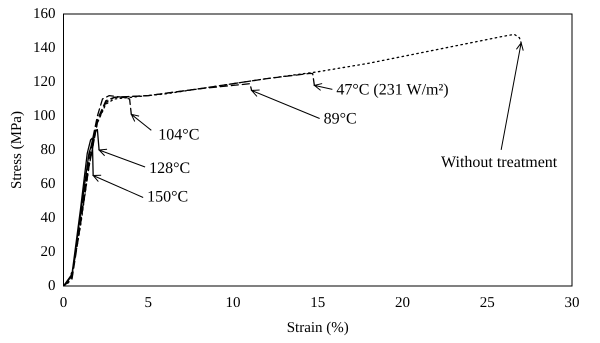 The image size is (600, 343). Describe the element at coordinates (52, 286) in the screenshot. I see `y-tick-label: 0` at that location.